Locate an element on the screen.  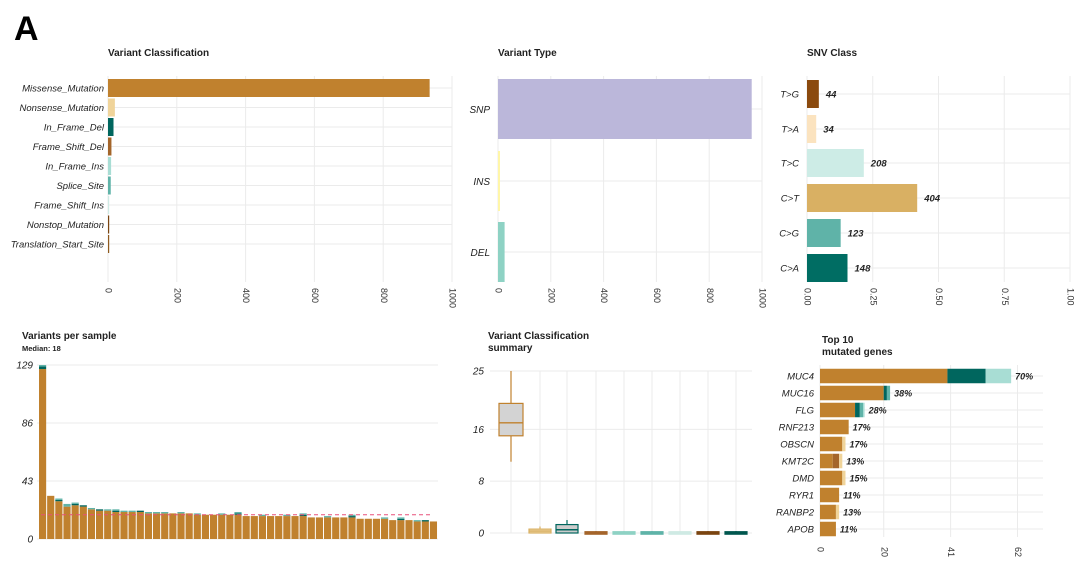
y-tick-label: 86 is located at coordinates (28, 424).